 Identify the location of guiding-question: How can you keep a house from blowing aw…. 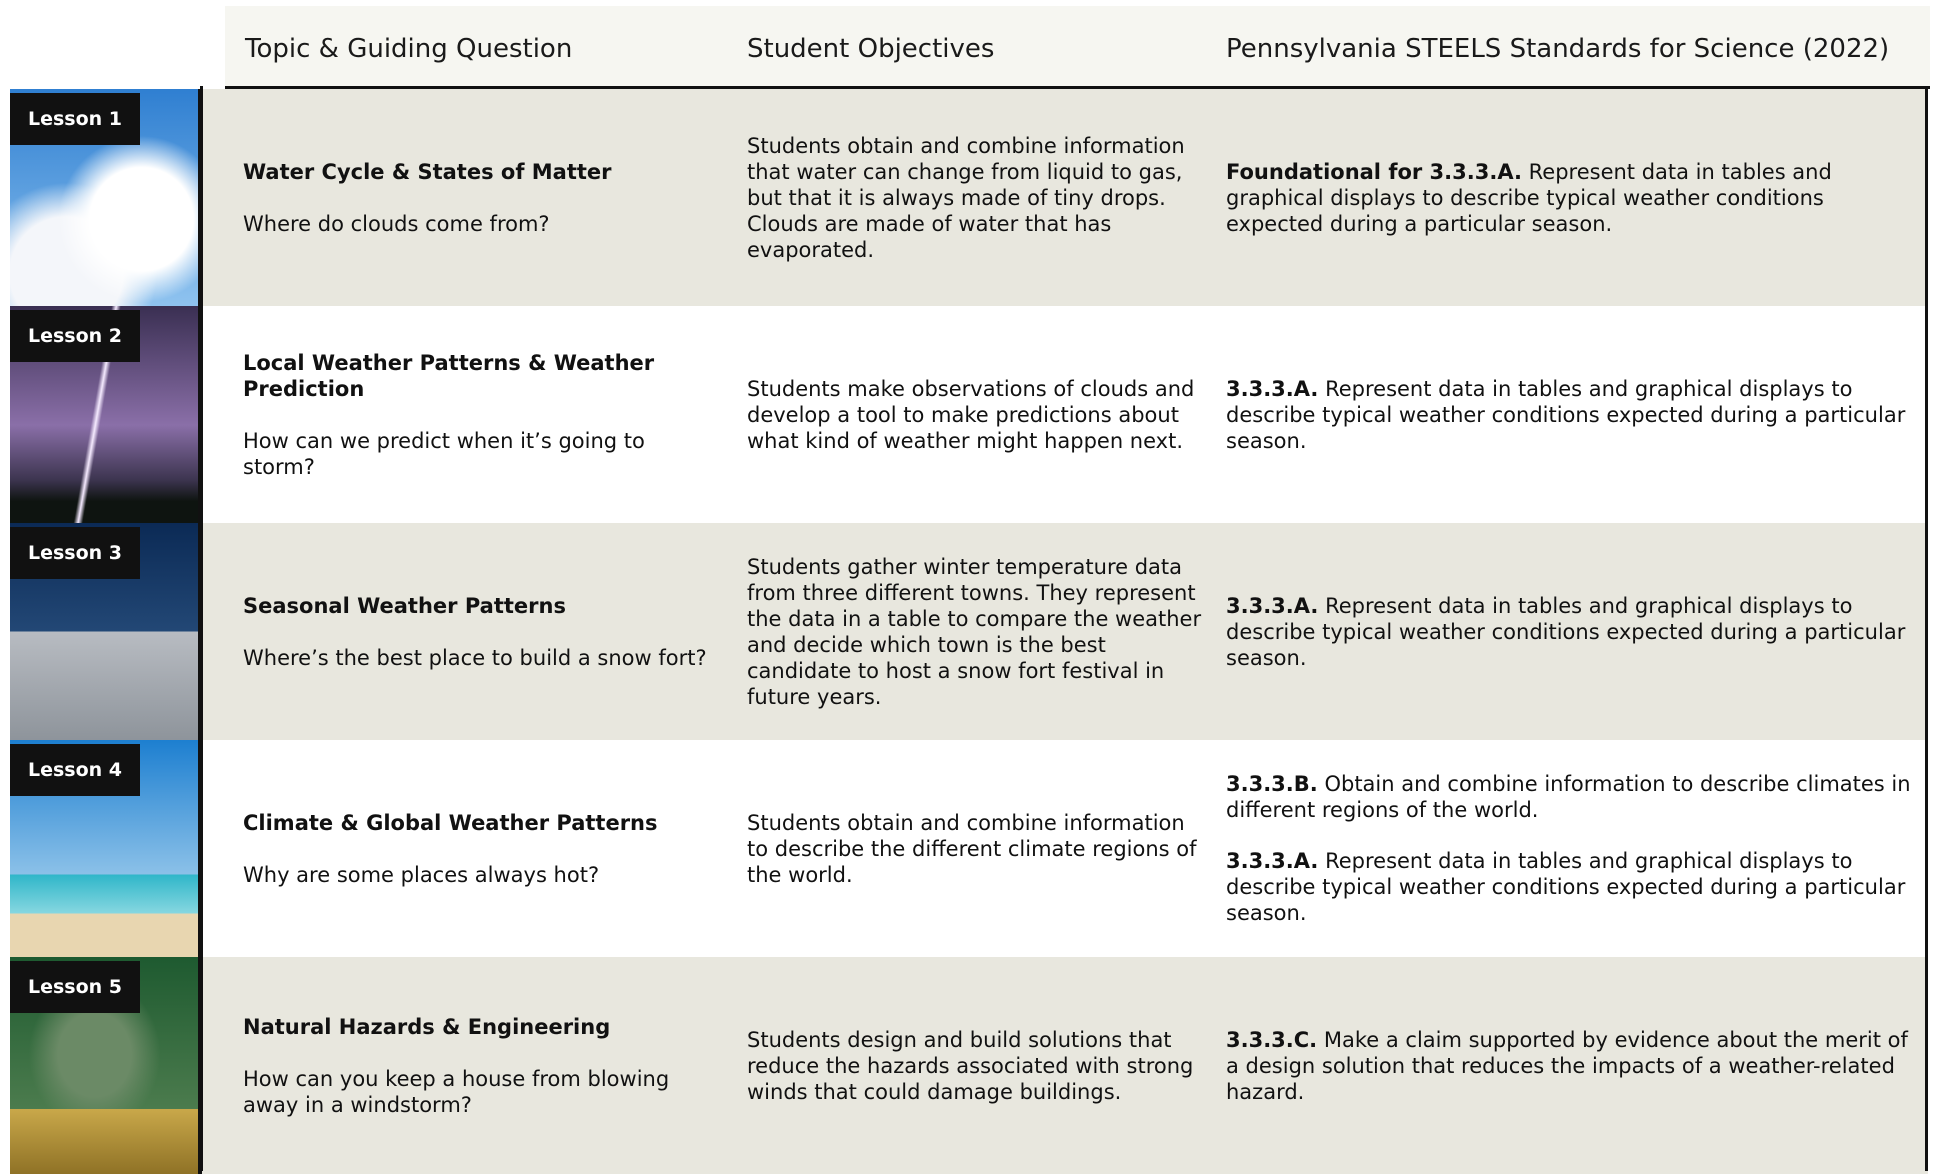
(456, 1091).